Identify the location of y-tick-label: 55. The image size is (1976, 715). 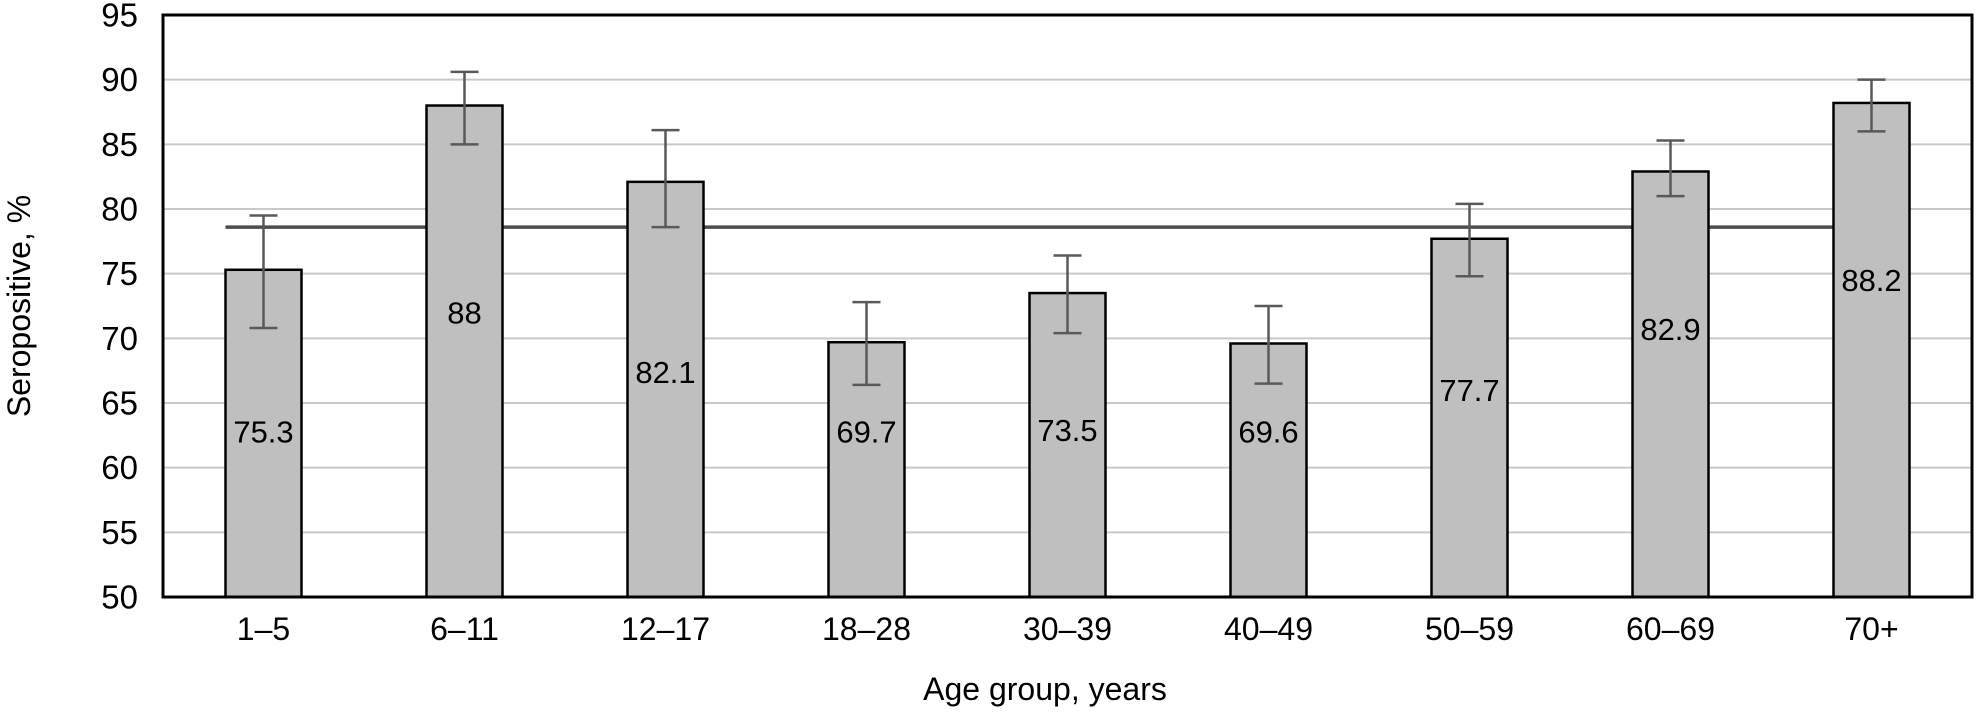
(119, 532).